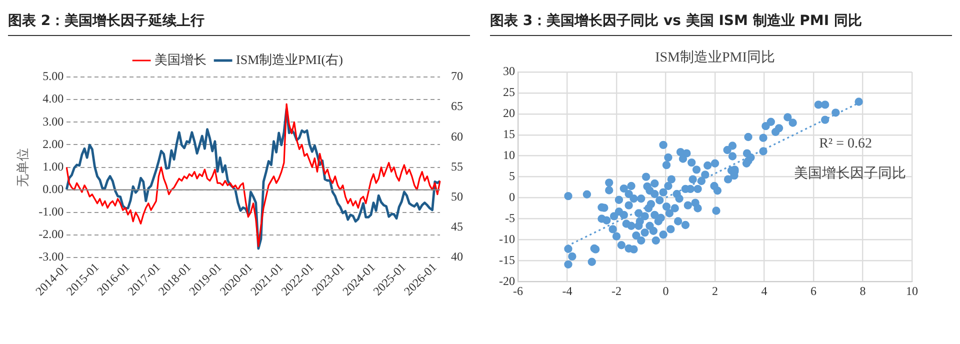 The width and height of the screenshot is (960, 344). Describe the element at coordinates (850, 173) in the screenshot. I see `x-axis-title: 美国增长因子同比` at that location.